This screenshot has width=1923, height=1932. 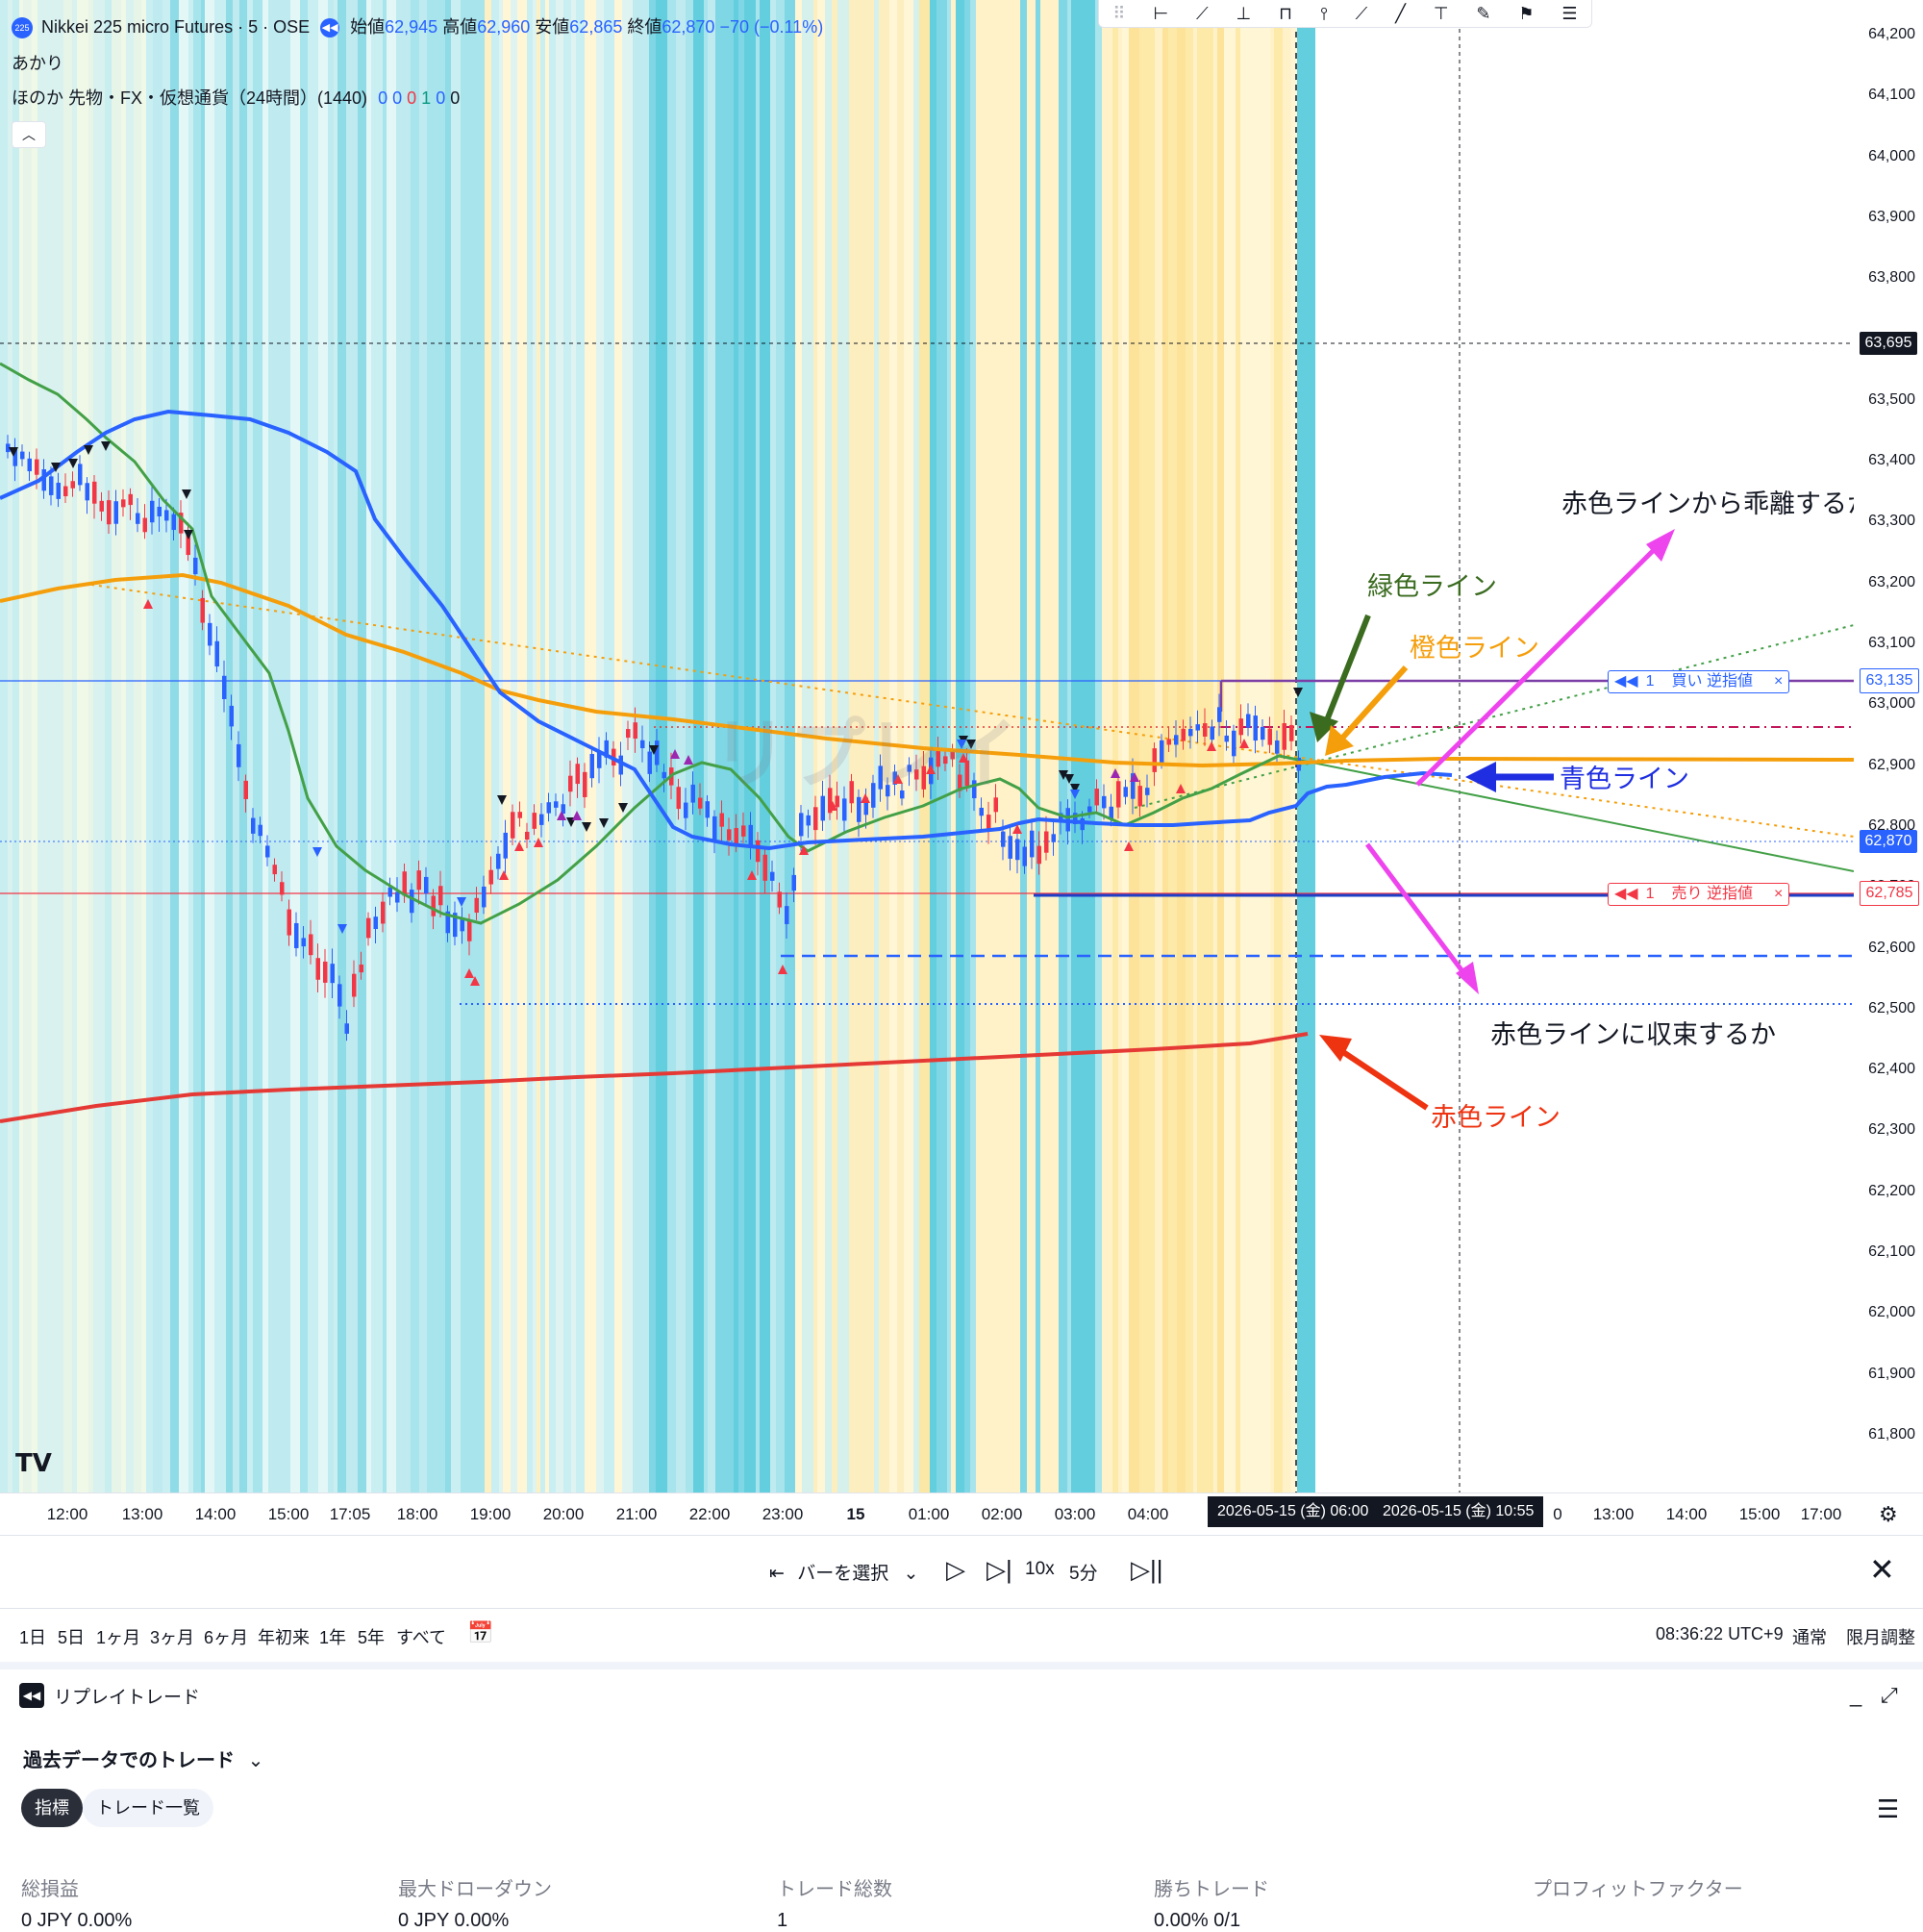 What do you see at coordinates (1483, 13) in the screenshot?
I see `pencil-tool-icon: ✎` at bounding box center [1483, 13].